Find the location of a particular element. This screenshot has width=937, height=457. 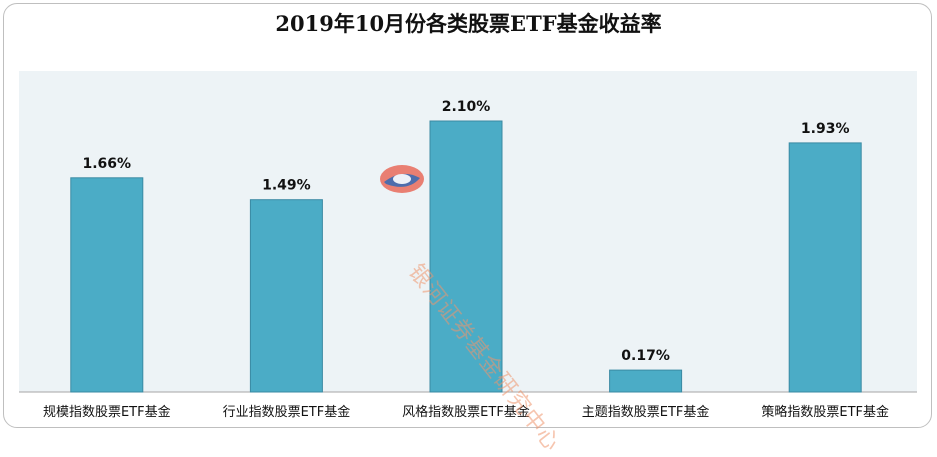

category-label-4: 主题指数股票ETF基金 is located at coordinates (646, 412).